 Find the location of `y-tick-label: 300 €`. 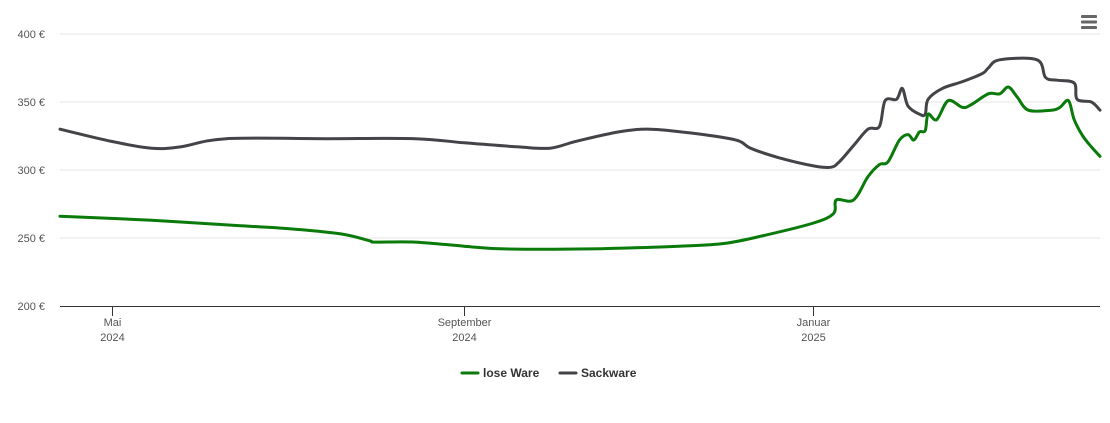

y-tick-label: 300 € is located at coordinates (31, 171).